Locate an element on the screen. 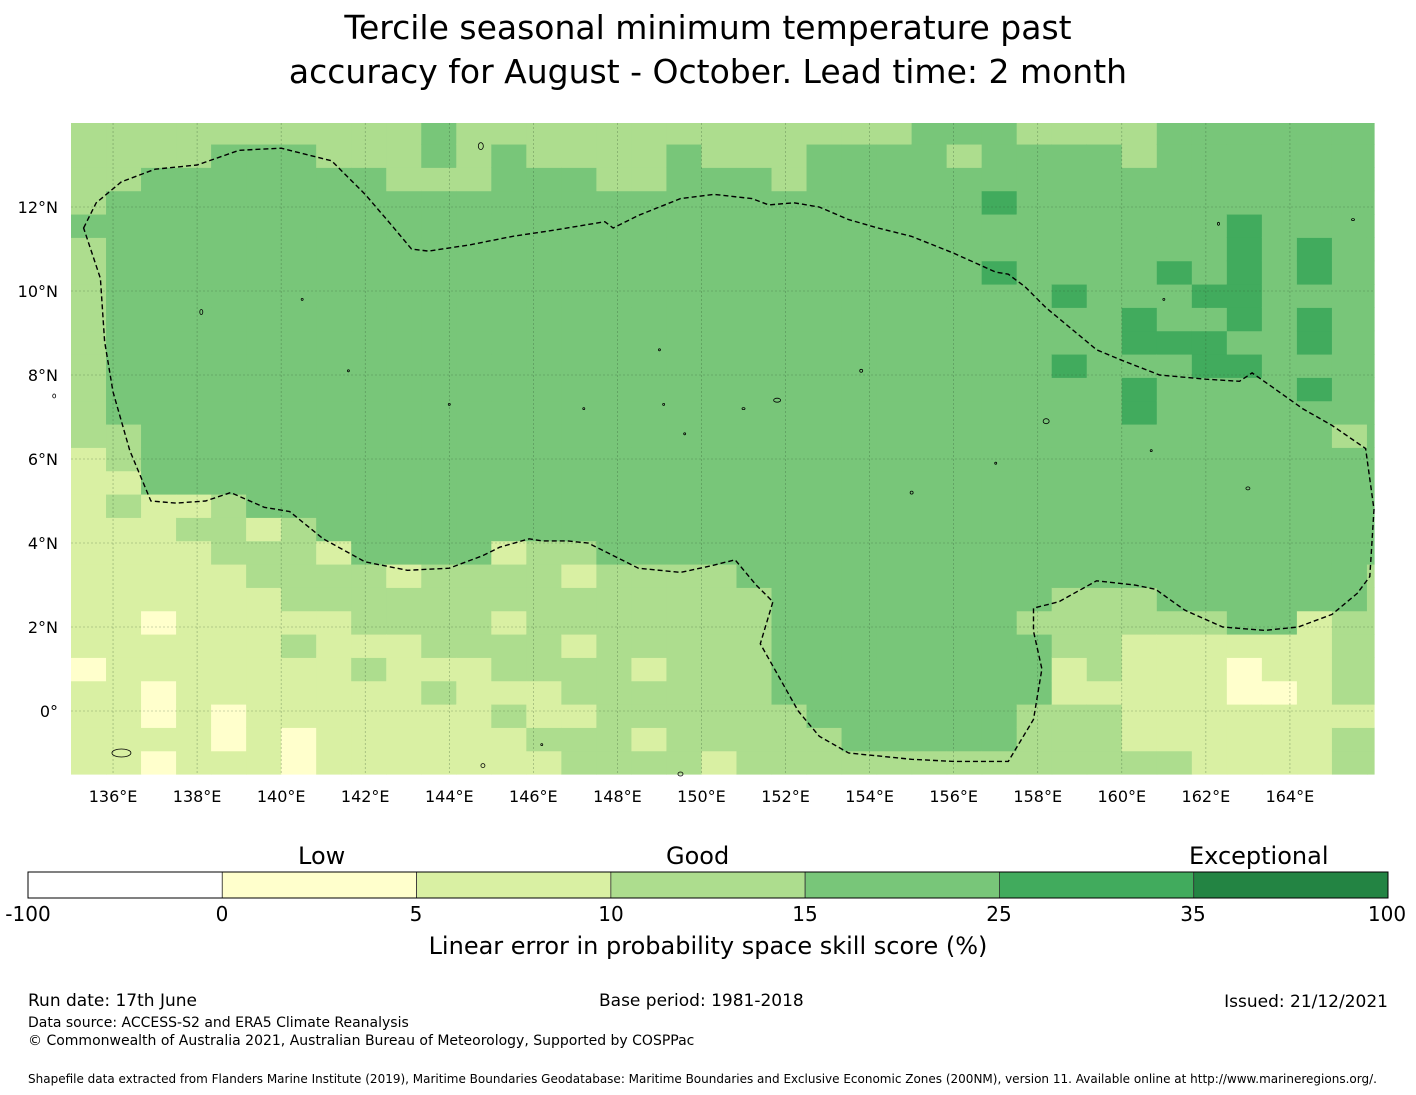 This screenshot has width=1416, height=1095. latitude-tick-label: 2°N is located at coordinates (43, 627).